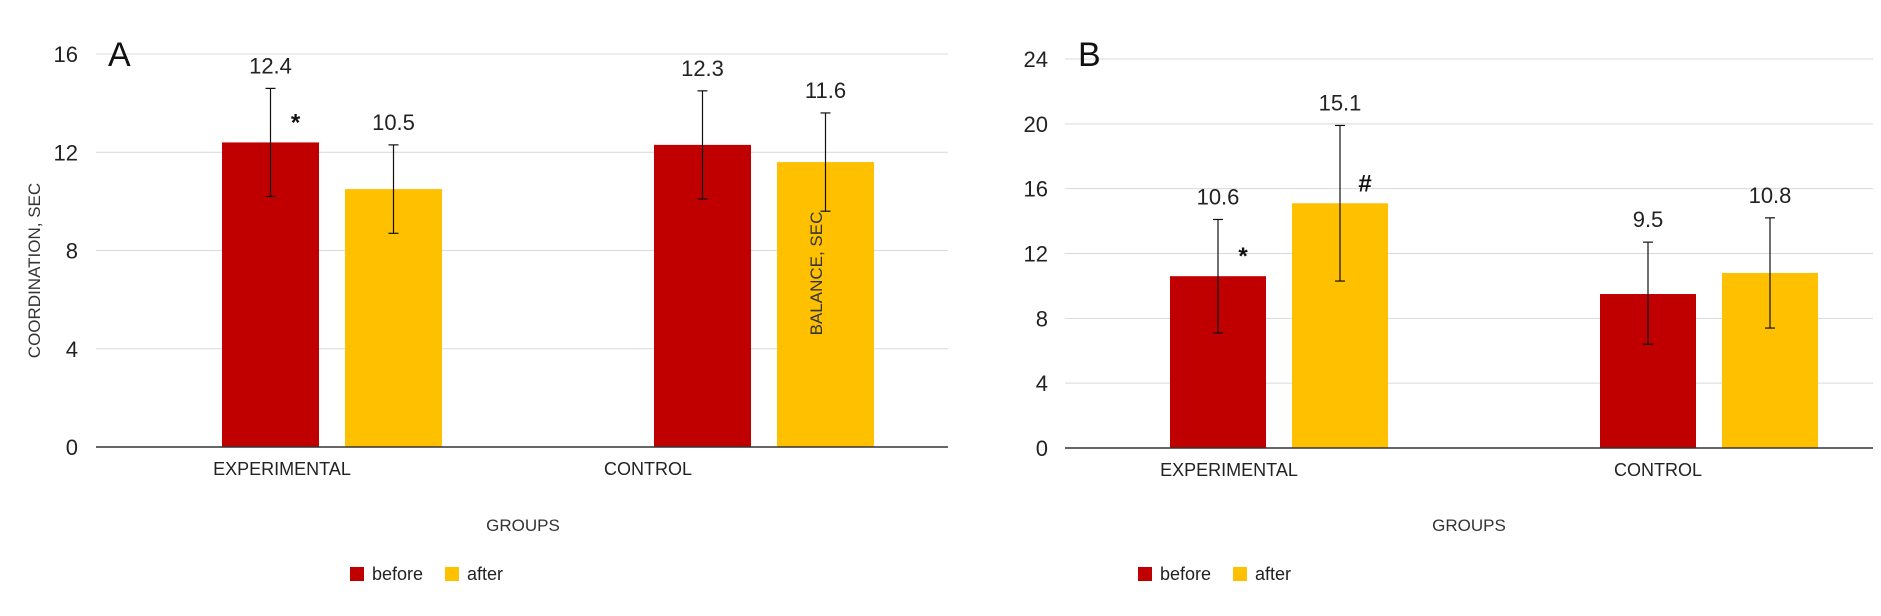 The height and width of the screenshot is (616, 1881). I want to click on significance-marker: #, so click(1364, 183).